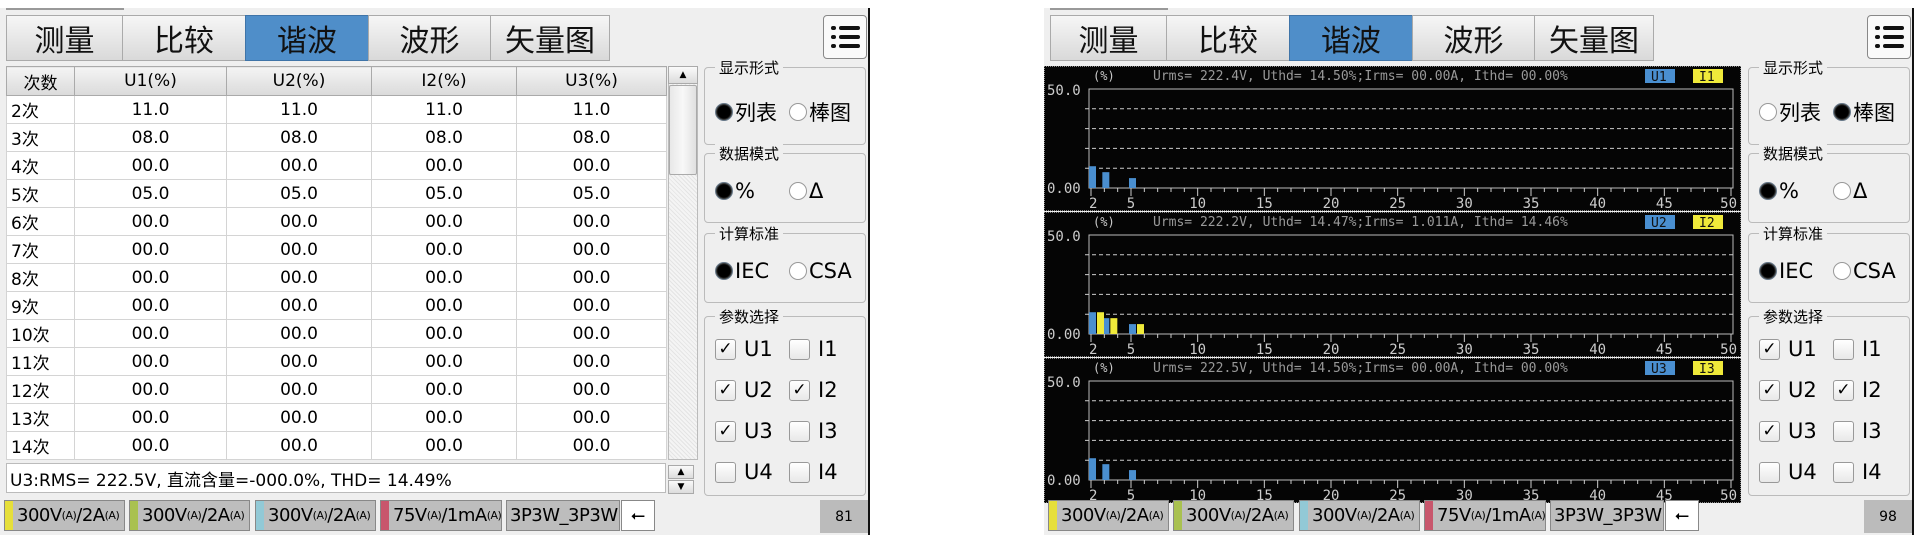 This screenshot has width=1917, height=541. I want to click on table-row: 8次 00.0 00.0 00.0 00.0, so click(336, 277).